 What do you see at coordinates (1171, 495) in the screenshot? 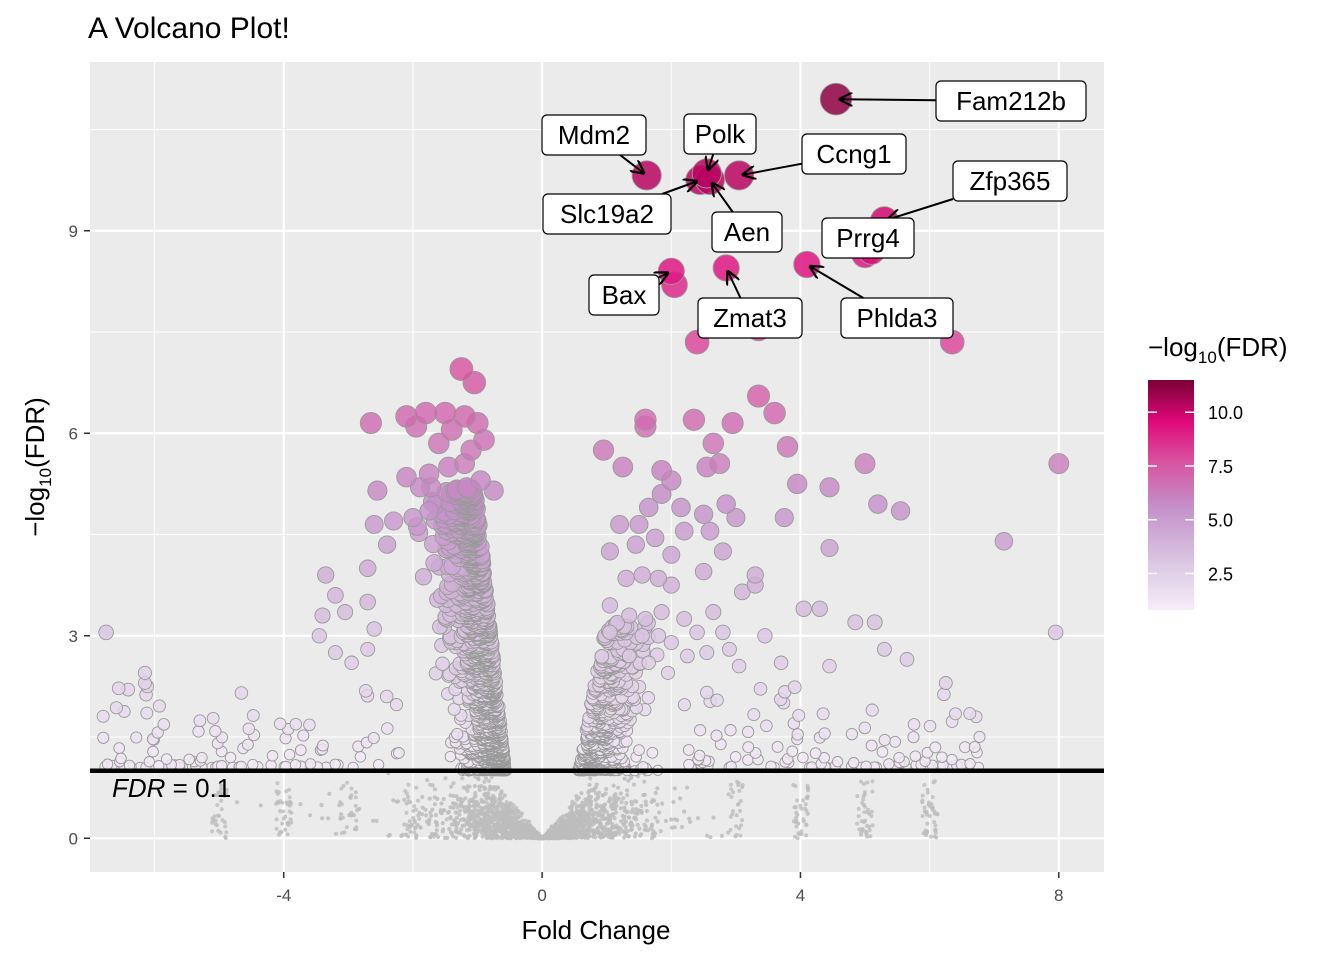
I see `legend-colorbar` at bounding box center [1171, 495].